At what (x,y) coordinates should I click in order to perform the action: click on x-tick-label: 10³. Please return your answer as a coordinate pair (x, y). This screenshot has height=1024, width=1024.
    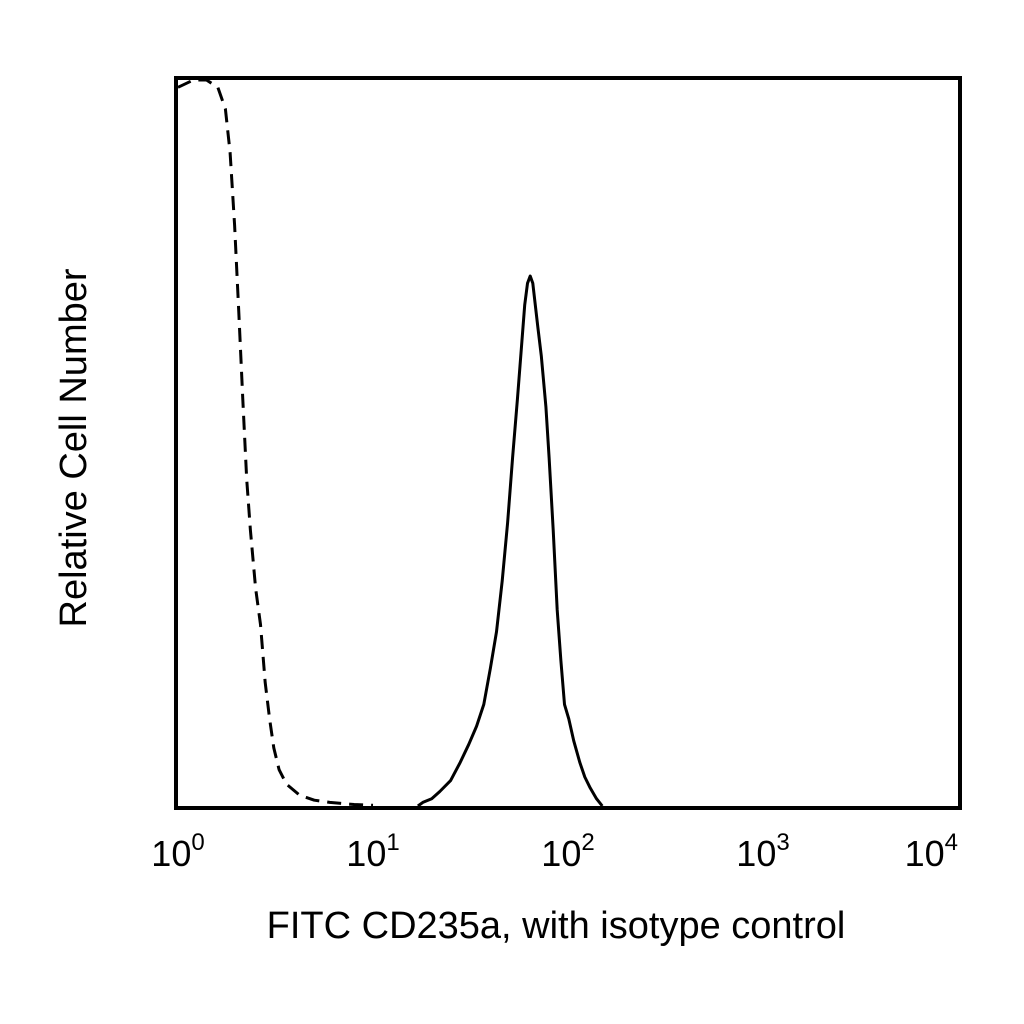
    Looking at the image, I should click on (762, 851).